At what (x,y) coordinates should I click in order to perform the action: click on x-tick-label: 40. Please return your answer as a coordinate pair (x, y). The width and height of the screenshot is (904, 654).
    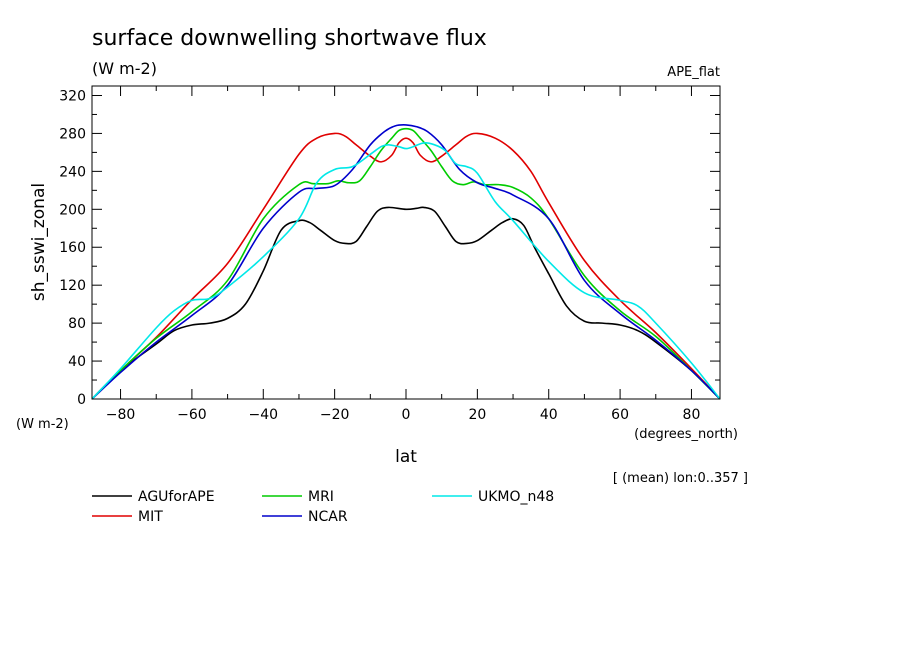
    Looking at the image, I should click on (549, 415).